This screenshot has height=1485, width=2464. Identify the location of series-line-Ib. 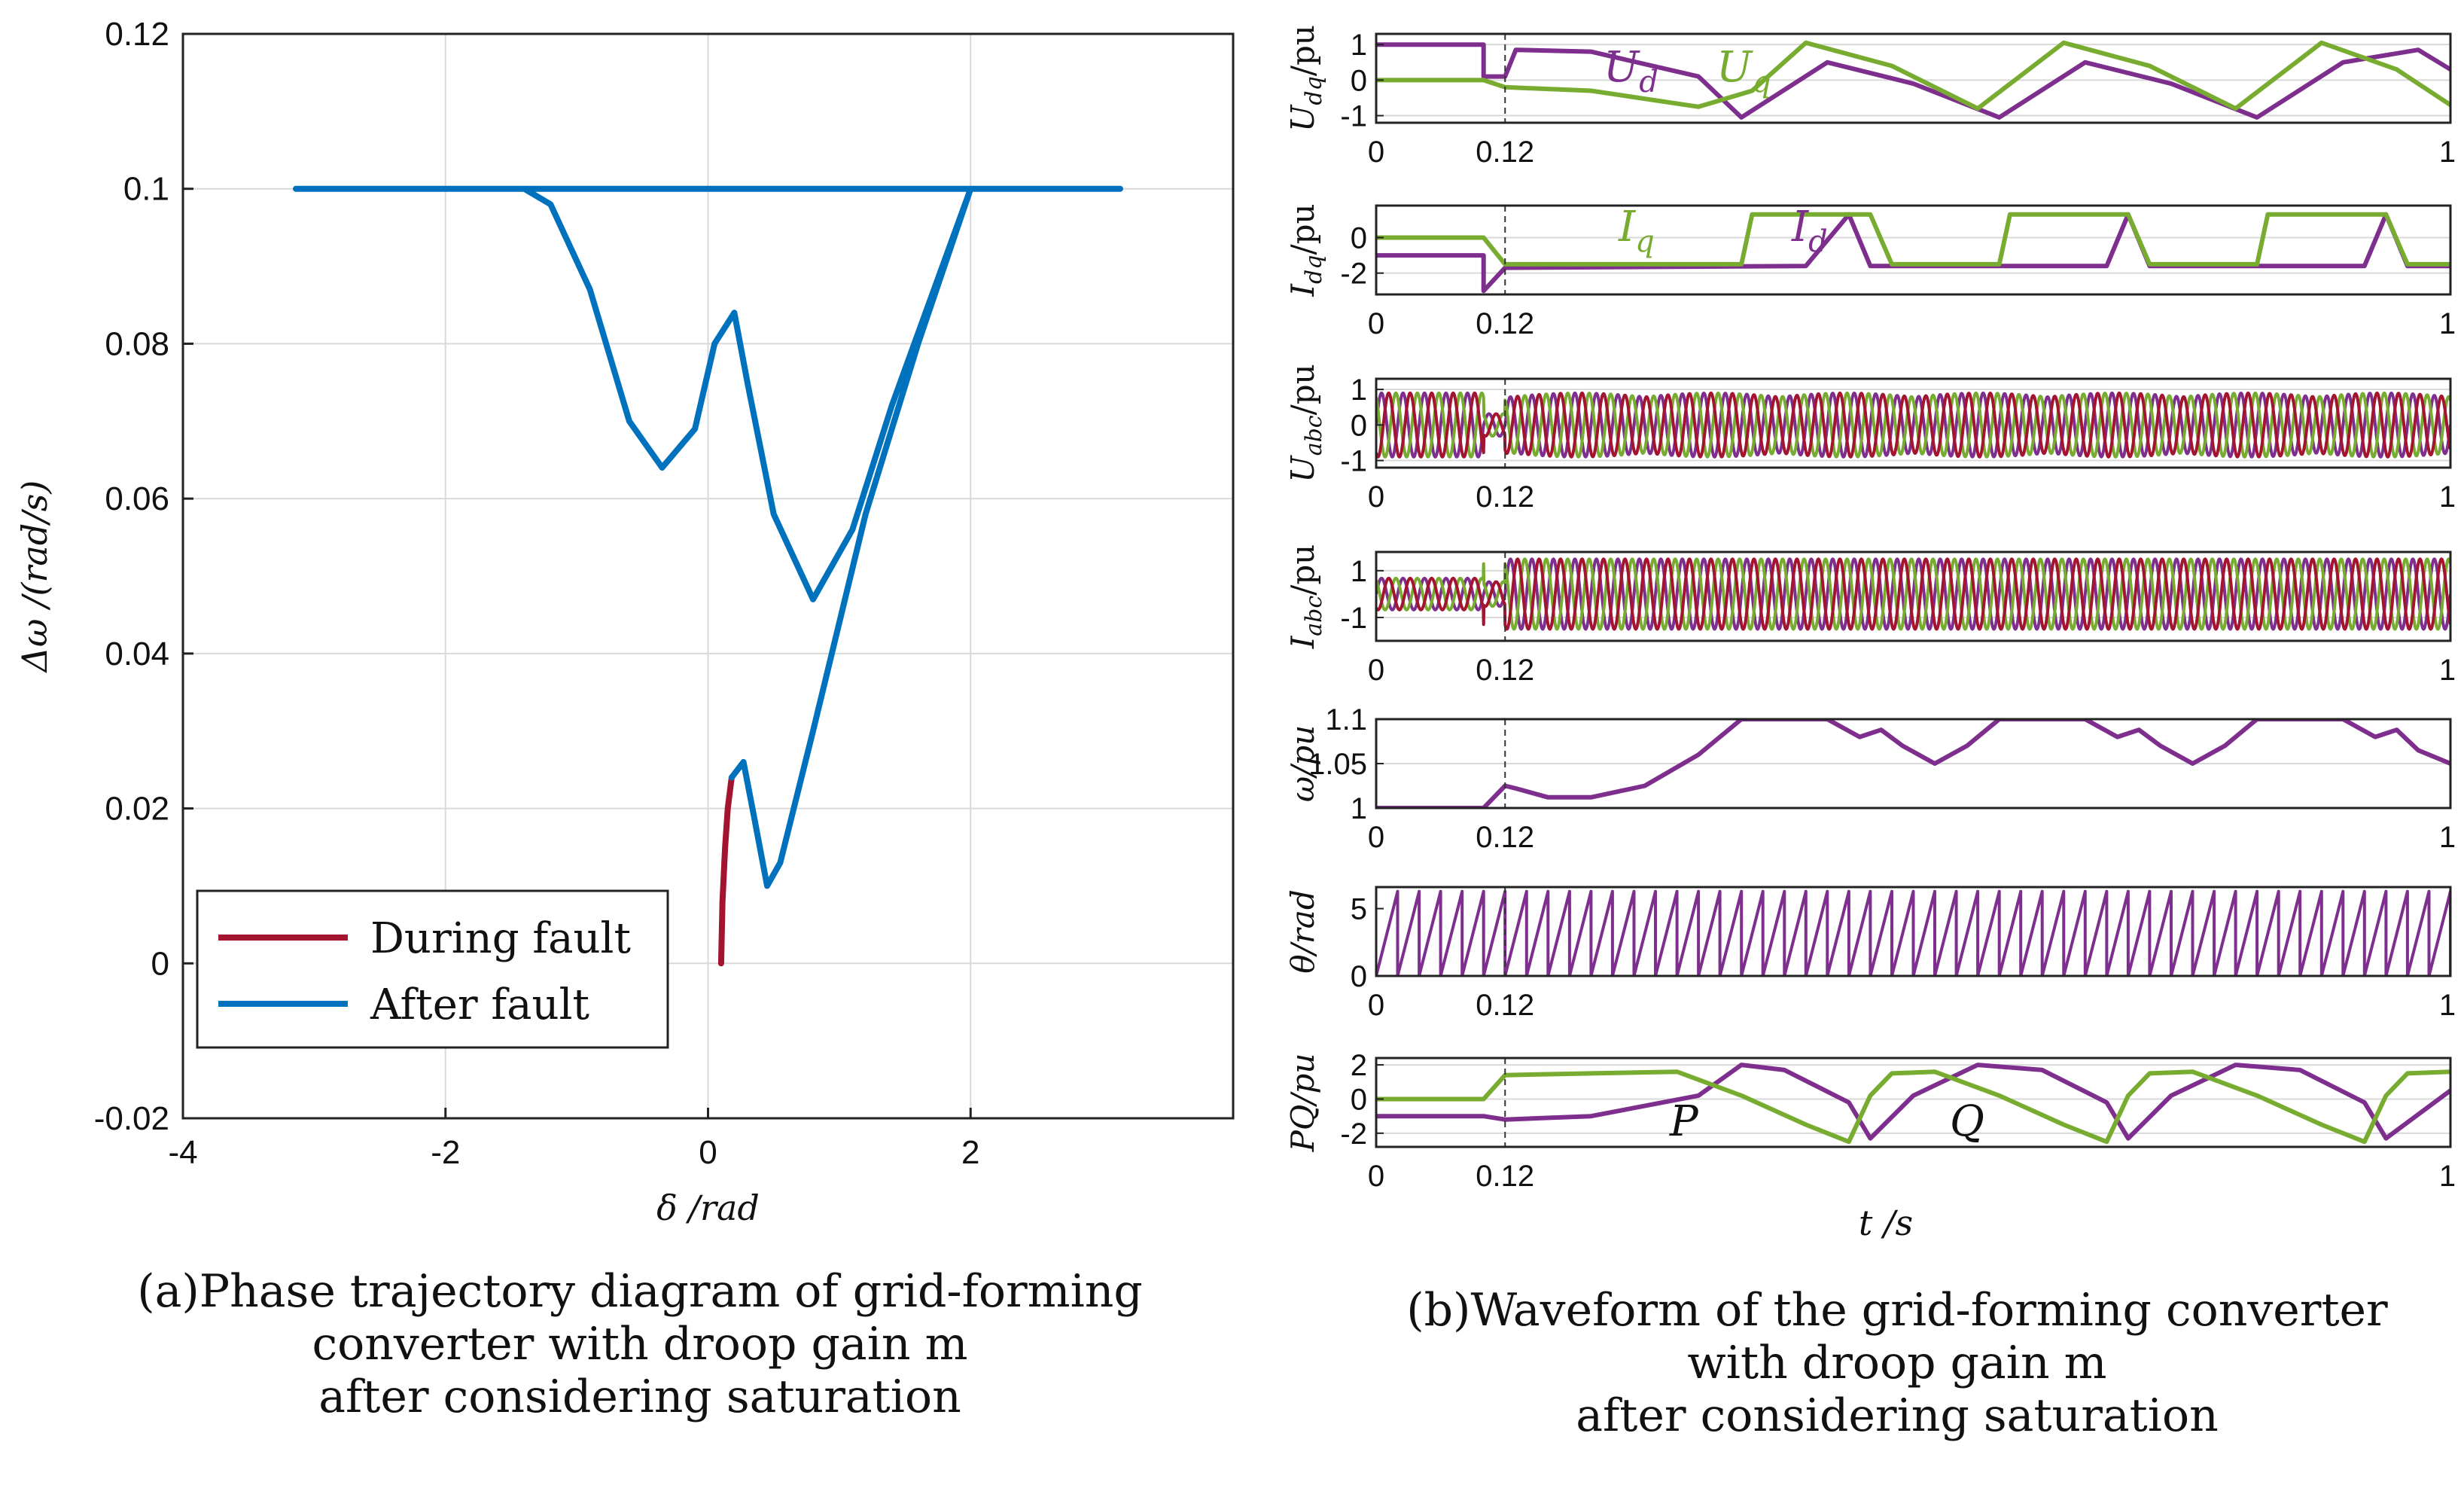
(1913, 594).